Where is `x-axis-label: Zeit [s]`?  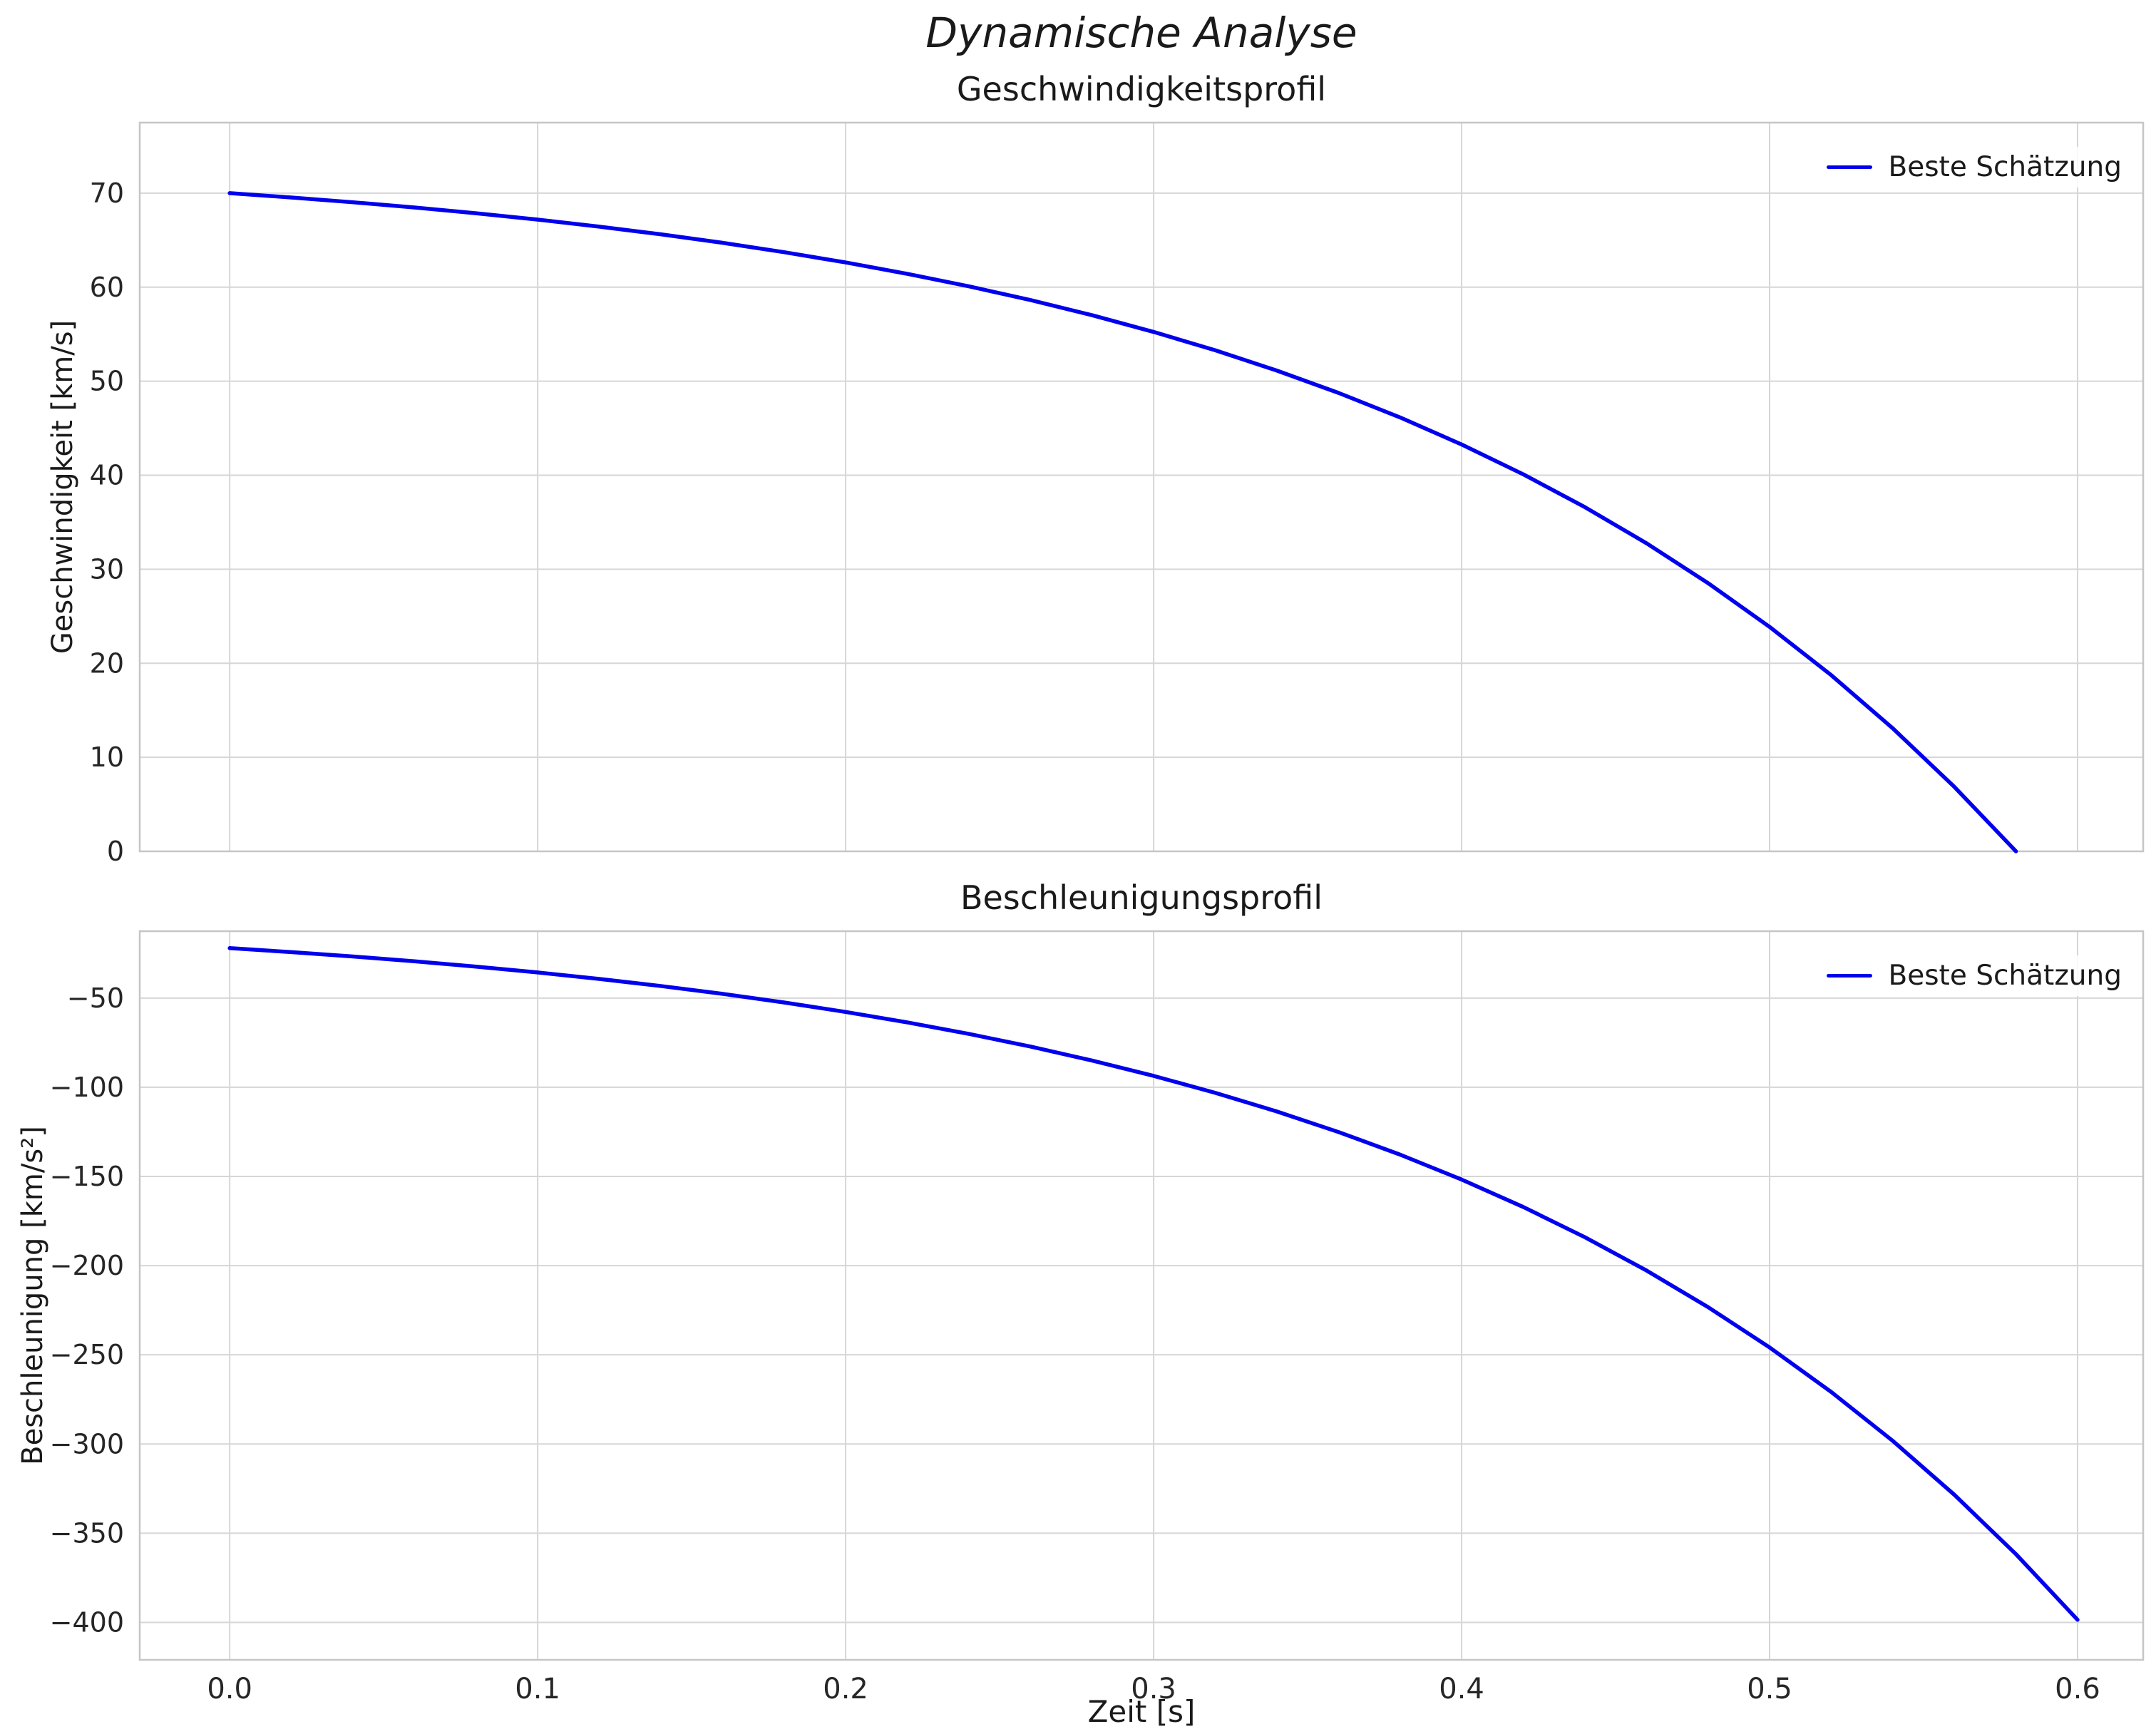 x-axis-label: Zeit [s] is located at coordinates (1141, 1711).